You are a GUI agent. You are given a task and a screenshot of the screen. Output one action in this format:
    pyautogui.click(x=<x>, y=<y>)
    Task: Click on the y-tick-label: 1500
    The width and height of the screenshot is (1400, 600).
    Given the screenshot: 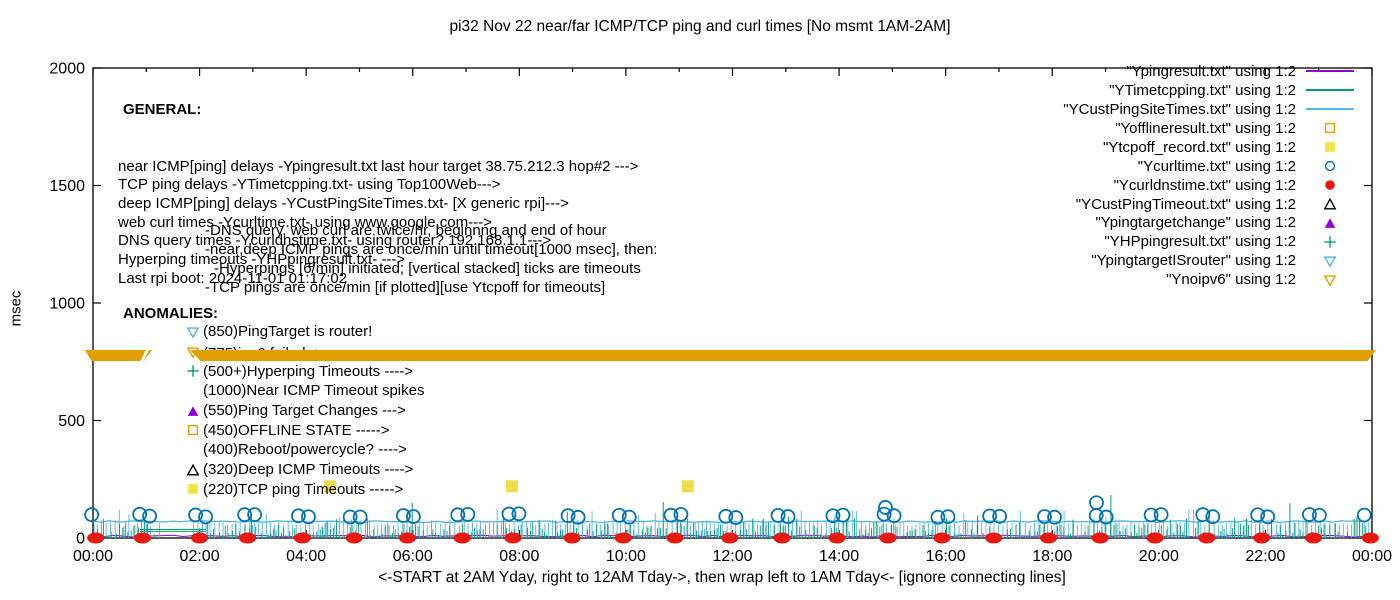 What is the action you would take?
    pyautogui.click(x=67, y=186)
    